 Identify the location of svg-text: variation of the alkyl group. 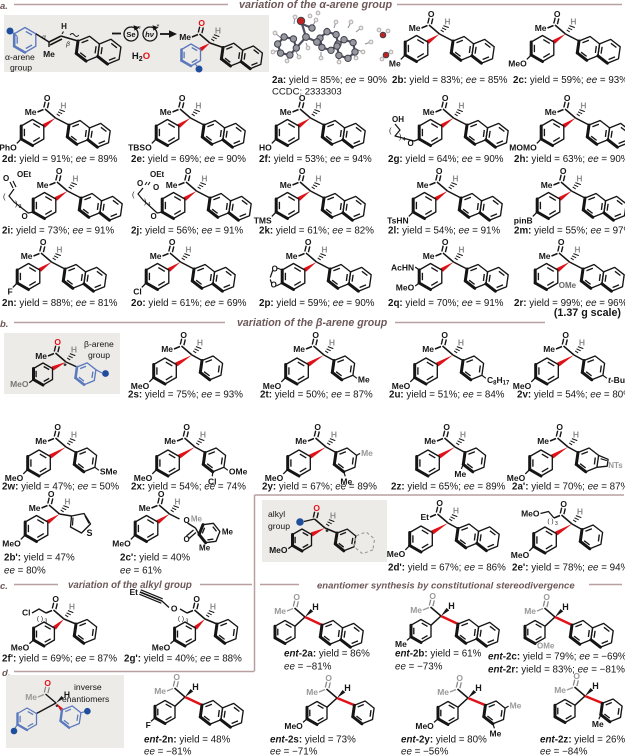
(130, 585).